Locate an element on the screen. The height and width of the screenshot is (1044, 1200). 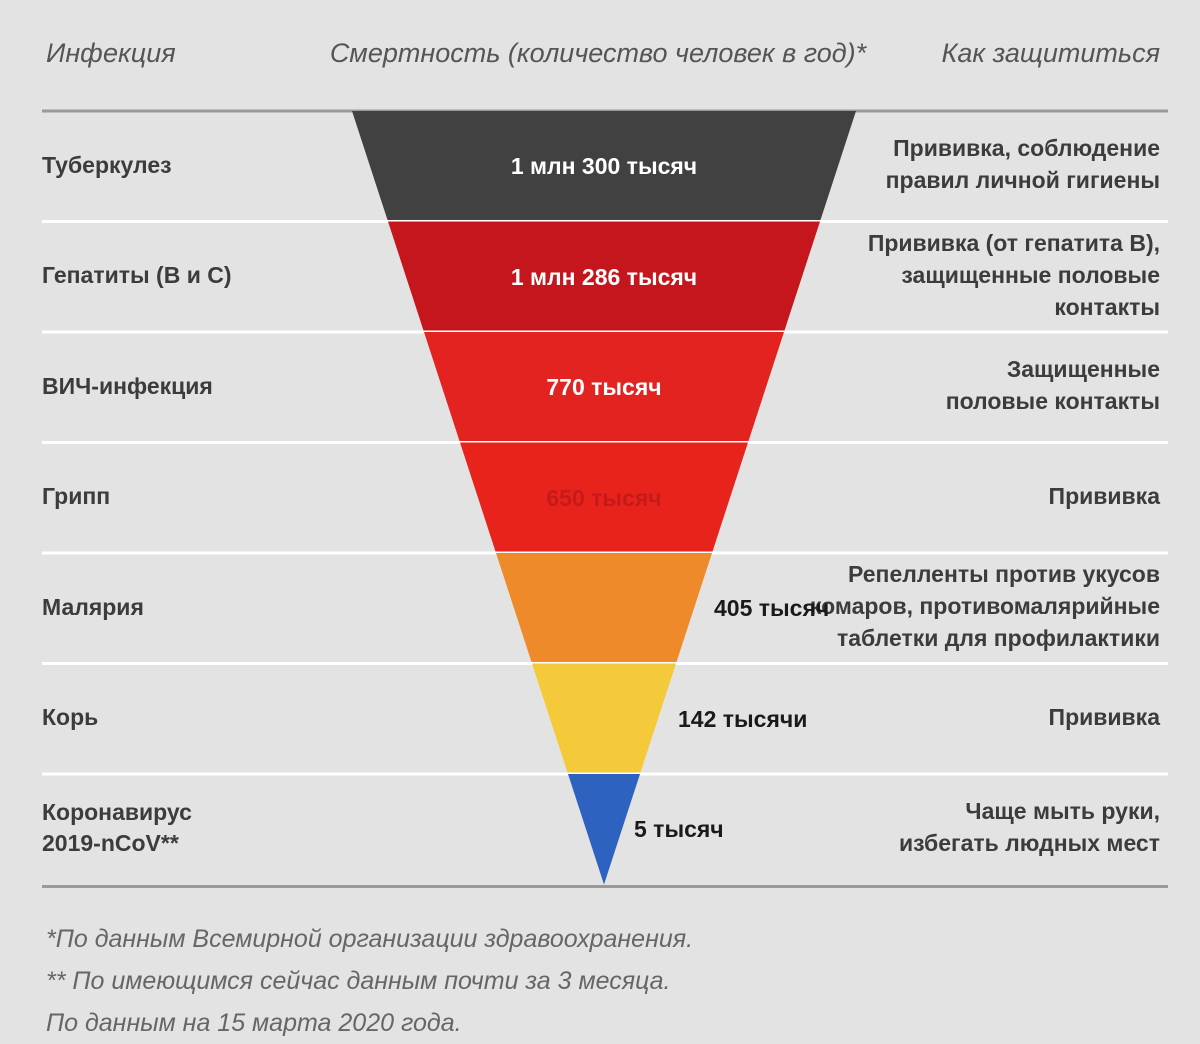
data-label: 142 тысячи is located at coordinates (743, 718).